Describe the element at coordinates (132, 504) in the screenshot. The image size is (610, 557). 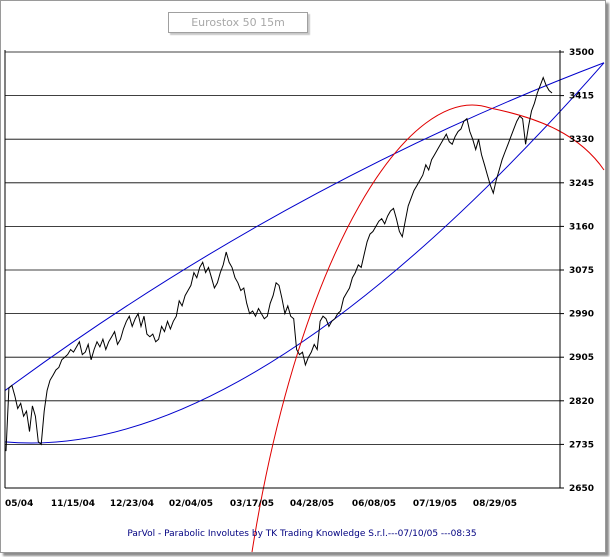
I see `x-tick-label-2: 12/23/04` at that location.